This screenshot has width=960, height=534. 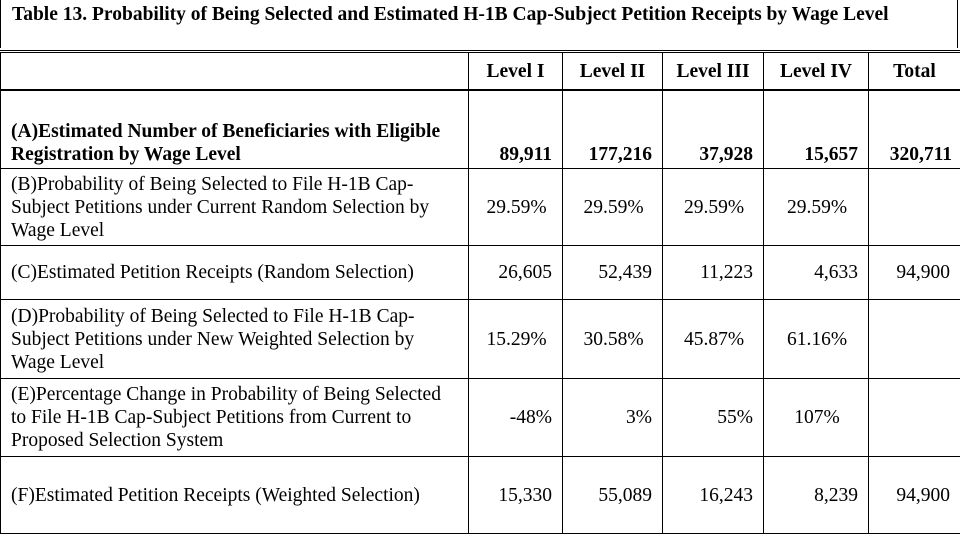 I want to click on cell-value: 107%, so click(x=816, y=418).